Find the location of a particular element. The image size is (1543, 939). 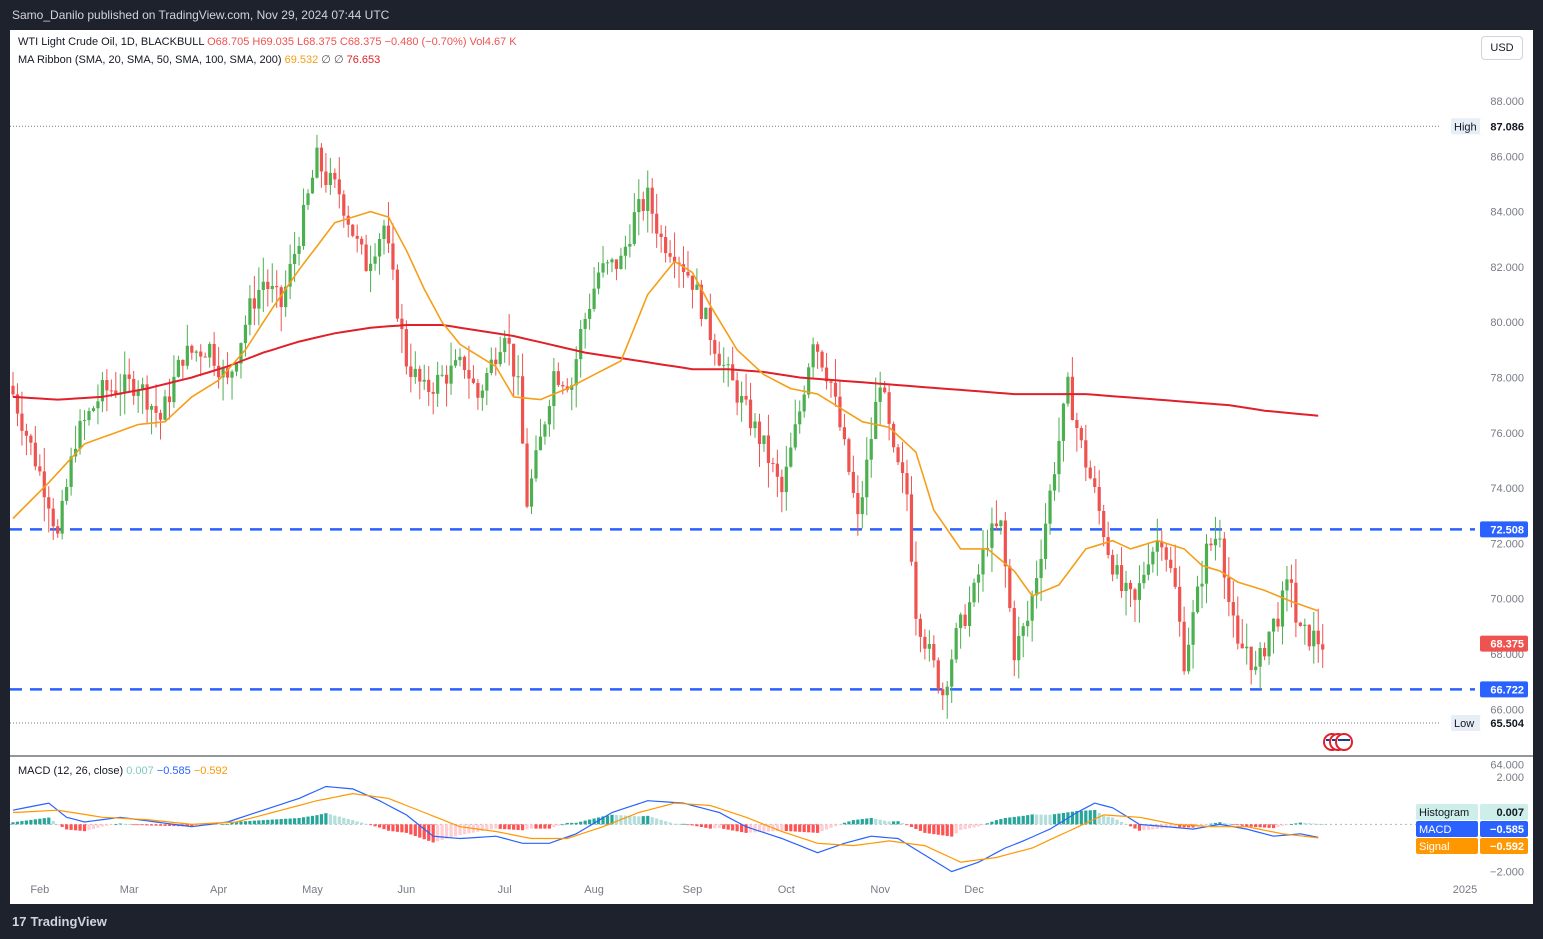

symbol-name: WTI Light Crude Oil, 1D, BLACKBULL is located at coordinates (111, 42).